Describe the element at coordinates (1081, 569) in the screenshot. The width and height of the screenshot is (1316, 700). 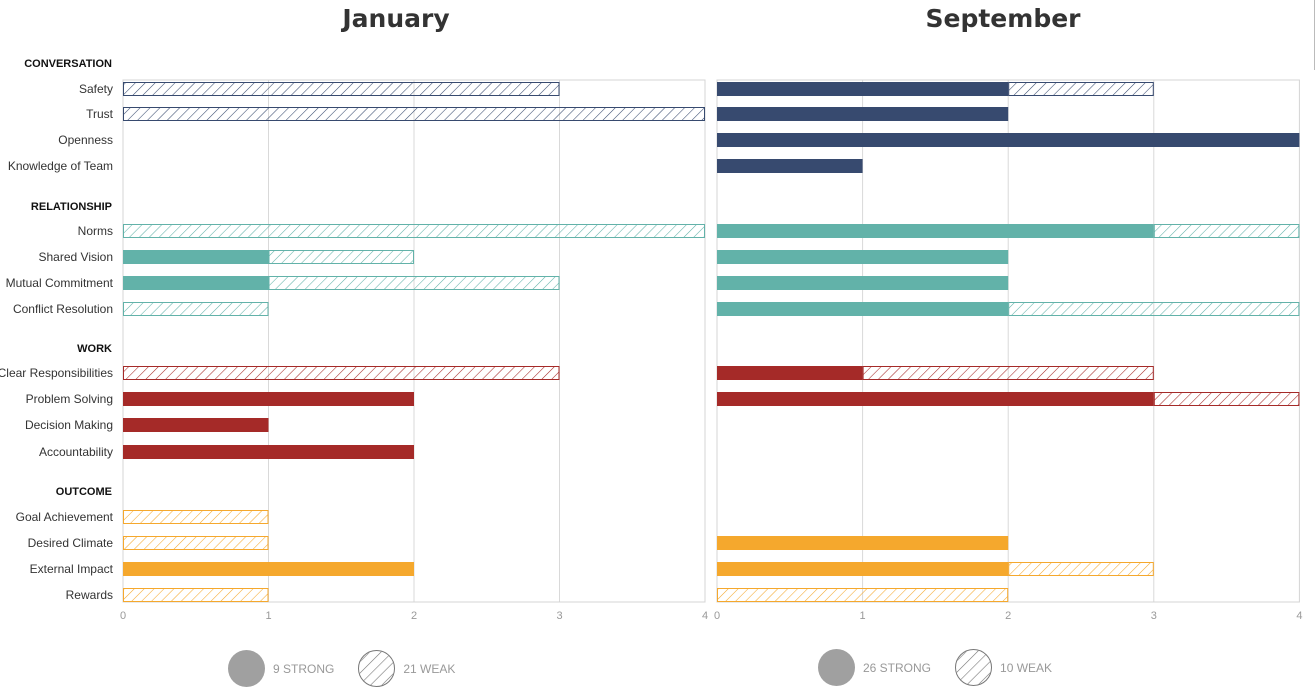
I see `bar-weak-external-impact` at that location.